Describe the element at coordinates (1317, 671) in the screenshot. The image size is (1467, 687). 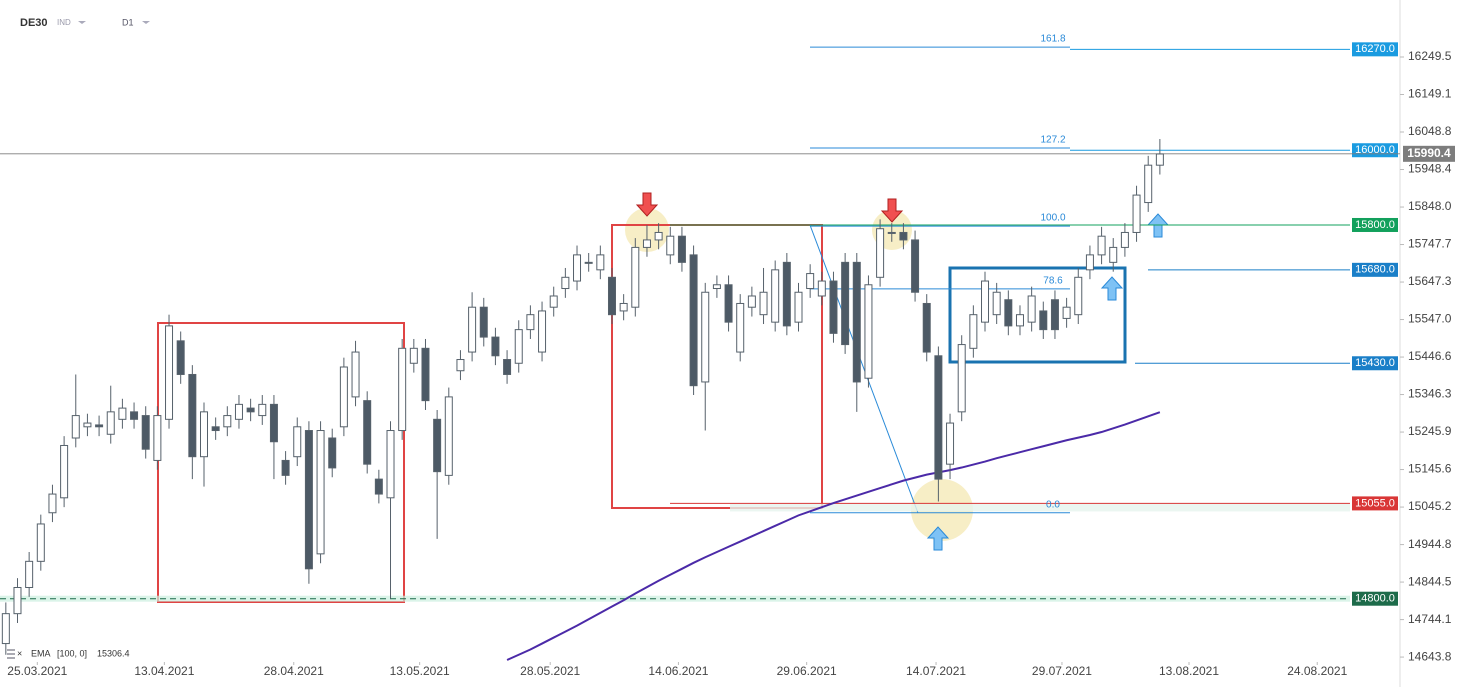
I see `x-tick-label: 24.08.2021` at that location.